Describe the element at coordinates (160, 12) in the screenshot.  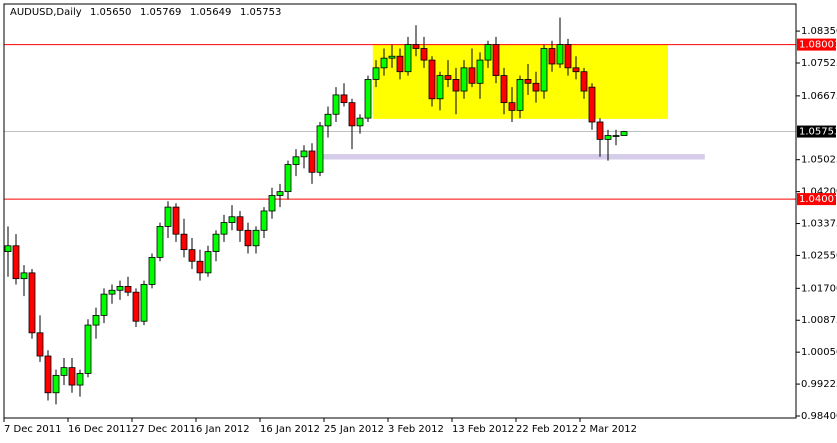
I see `info-value: 1.05769` at that location.